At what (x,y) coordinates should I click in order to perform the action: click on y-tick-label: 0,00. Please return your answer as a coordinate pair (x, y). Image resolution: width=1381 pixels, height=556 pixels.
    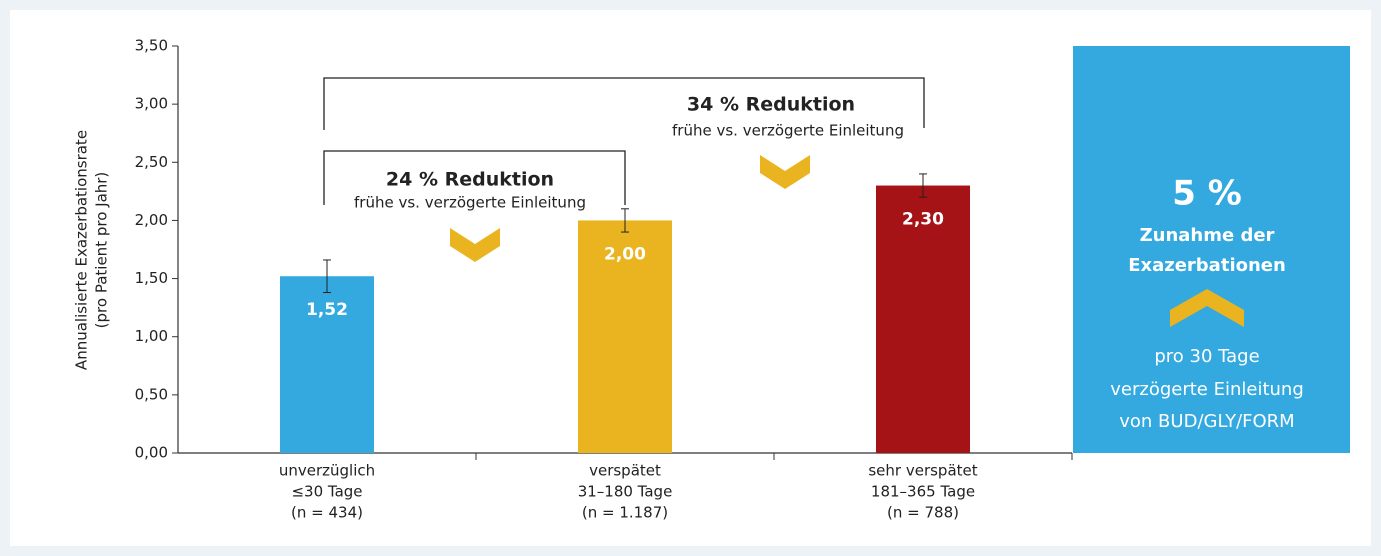
    Looking at the image, I should click on (151, 453).